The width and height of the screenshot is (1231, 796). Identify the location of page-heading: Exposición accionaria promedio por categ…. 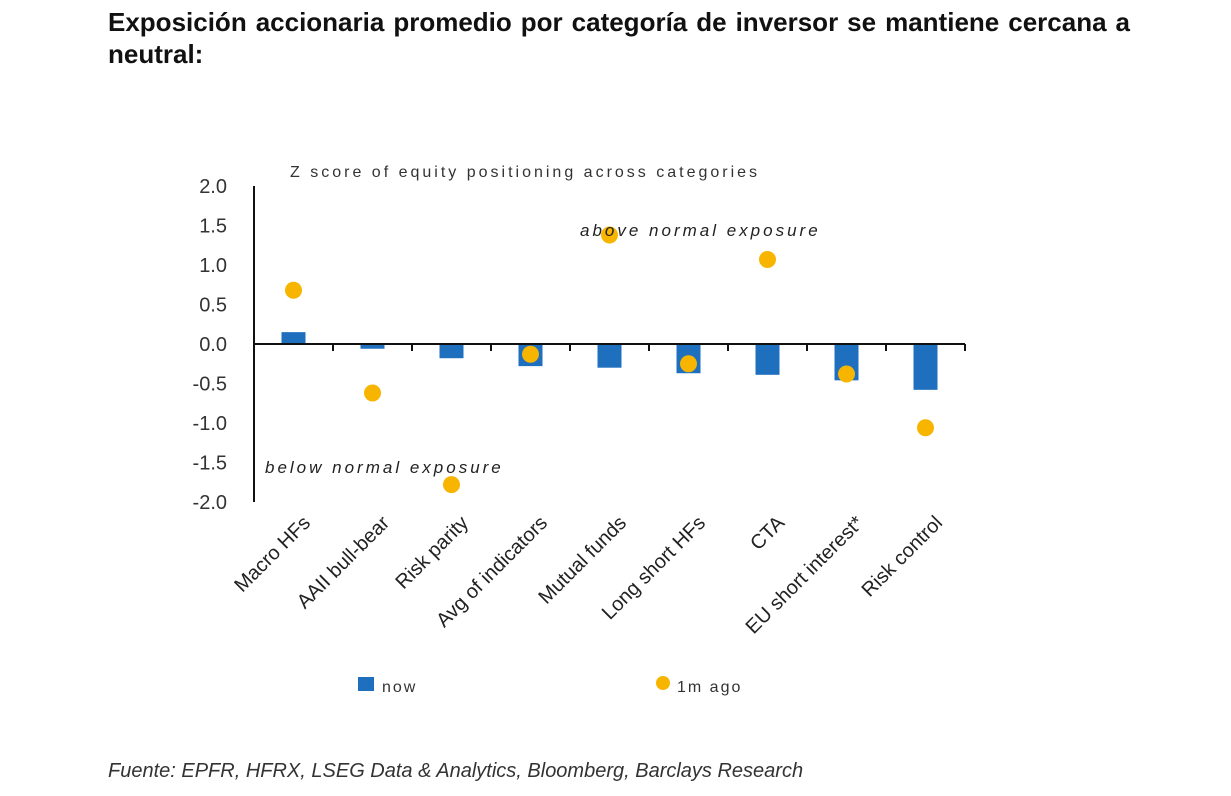
(619, 38).